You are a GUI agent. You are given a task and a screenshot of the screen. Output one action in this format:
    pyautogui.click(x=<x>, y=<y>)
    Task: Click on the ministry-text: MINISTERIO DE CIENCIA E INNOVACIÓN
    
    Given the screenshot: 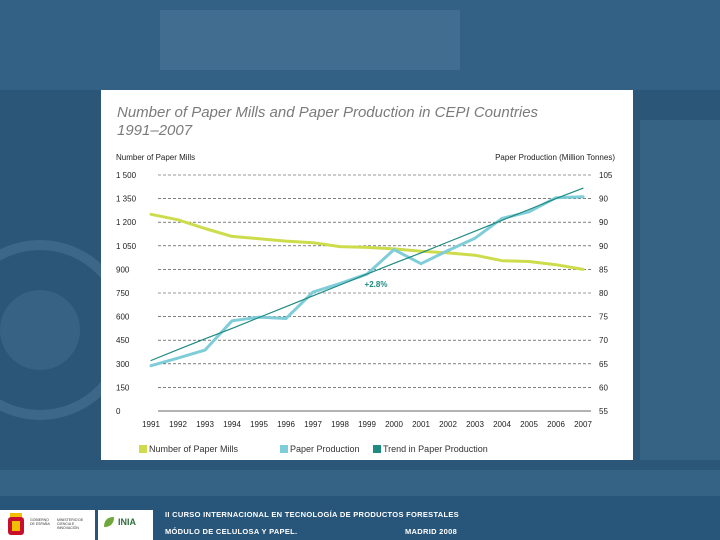 What is the action you would take?
    pyautogui.click(x=70, y=524)
    